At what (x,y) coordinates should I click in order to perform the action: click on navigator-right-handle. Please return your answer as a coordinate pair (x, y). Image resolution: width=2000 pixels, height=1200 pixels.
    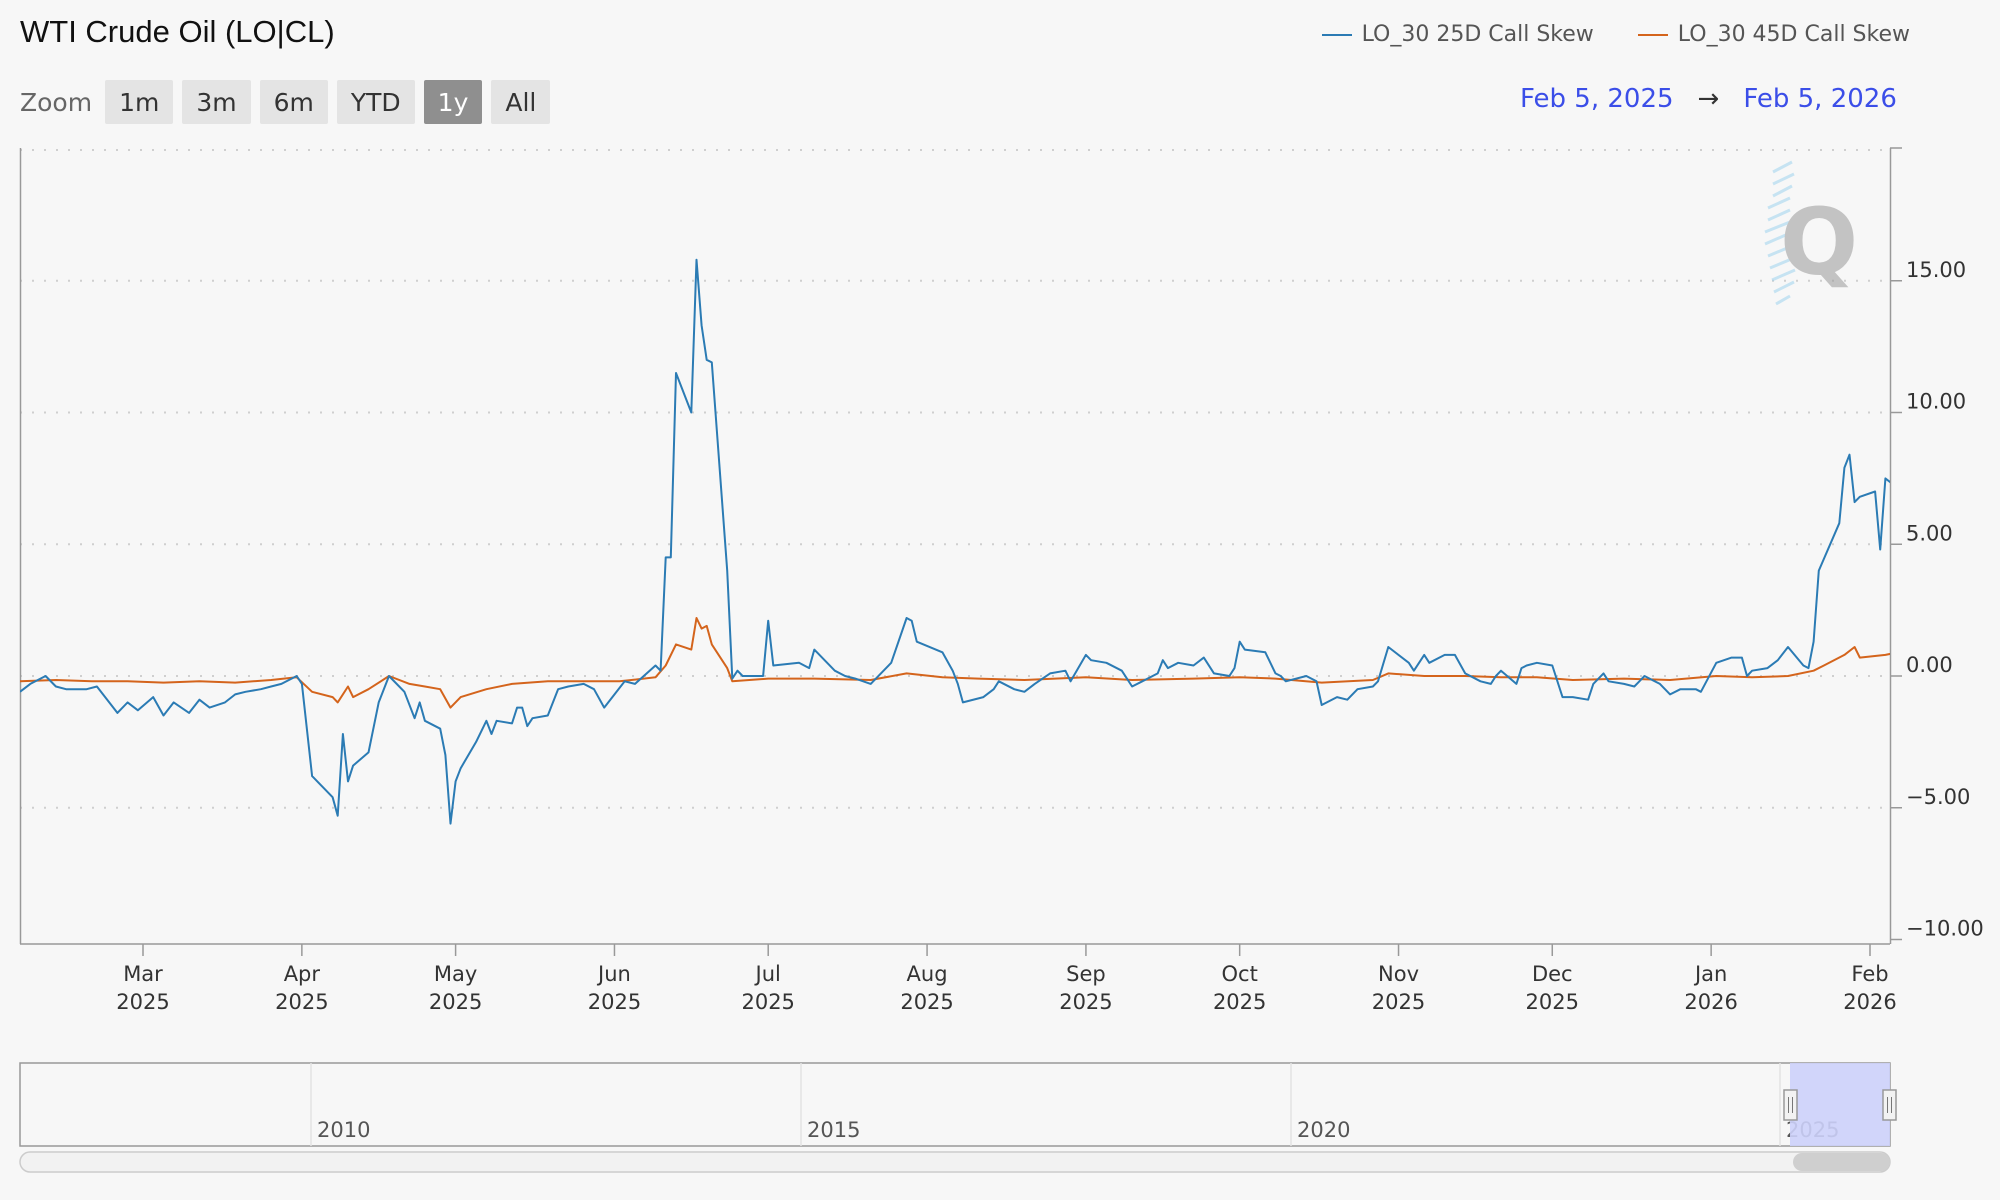
    Looking at the image, I should click on (1889, 1105).